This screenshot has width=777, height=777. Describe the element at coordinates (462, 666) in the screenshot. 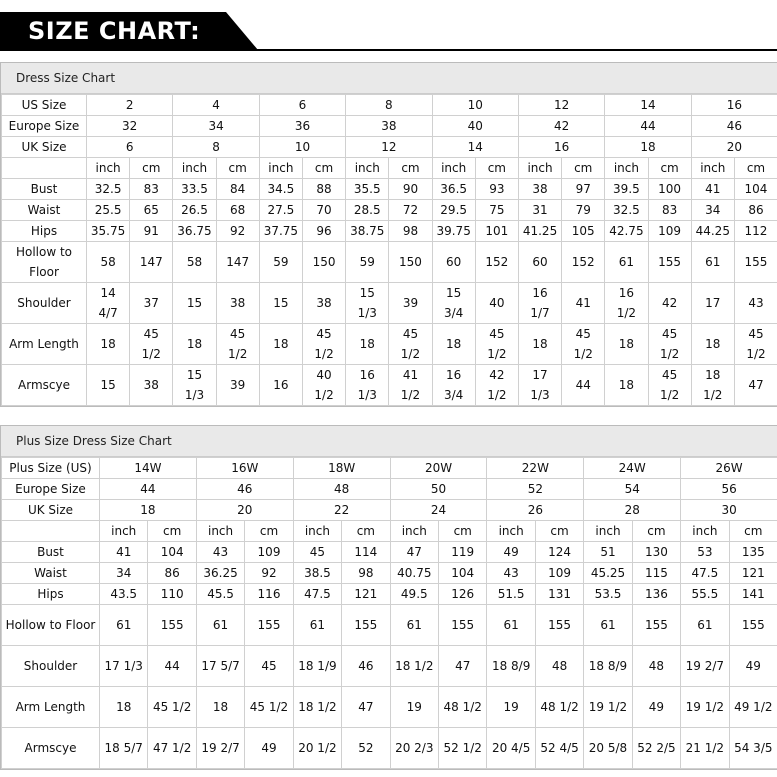

I see `measure-cell: 47` at that location.